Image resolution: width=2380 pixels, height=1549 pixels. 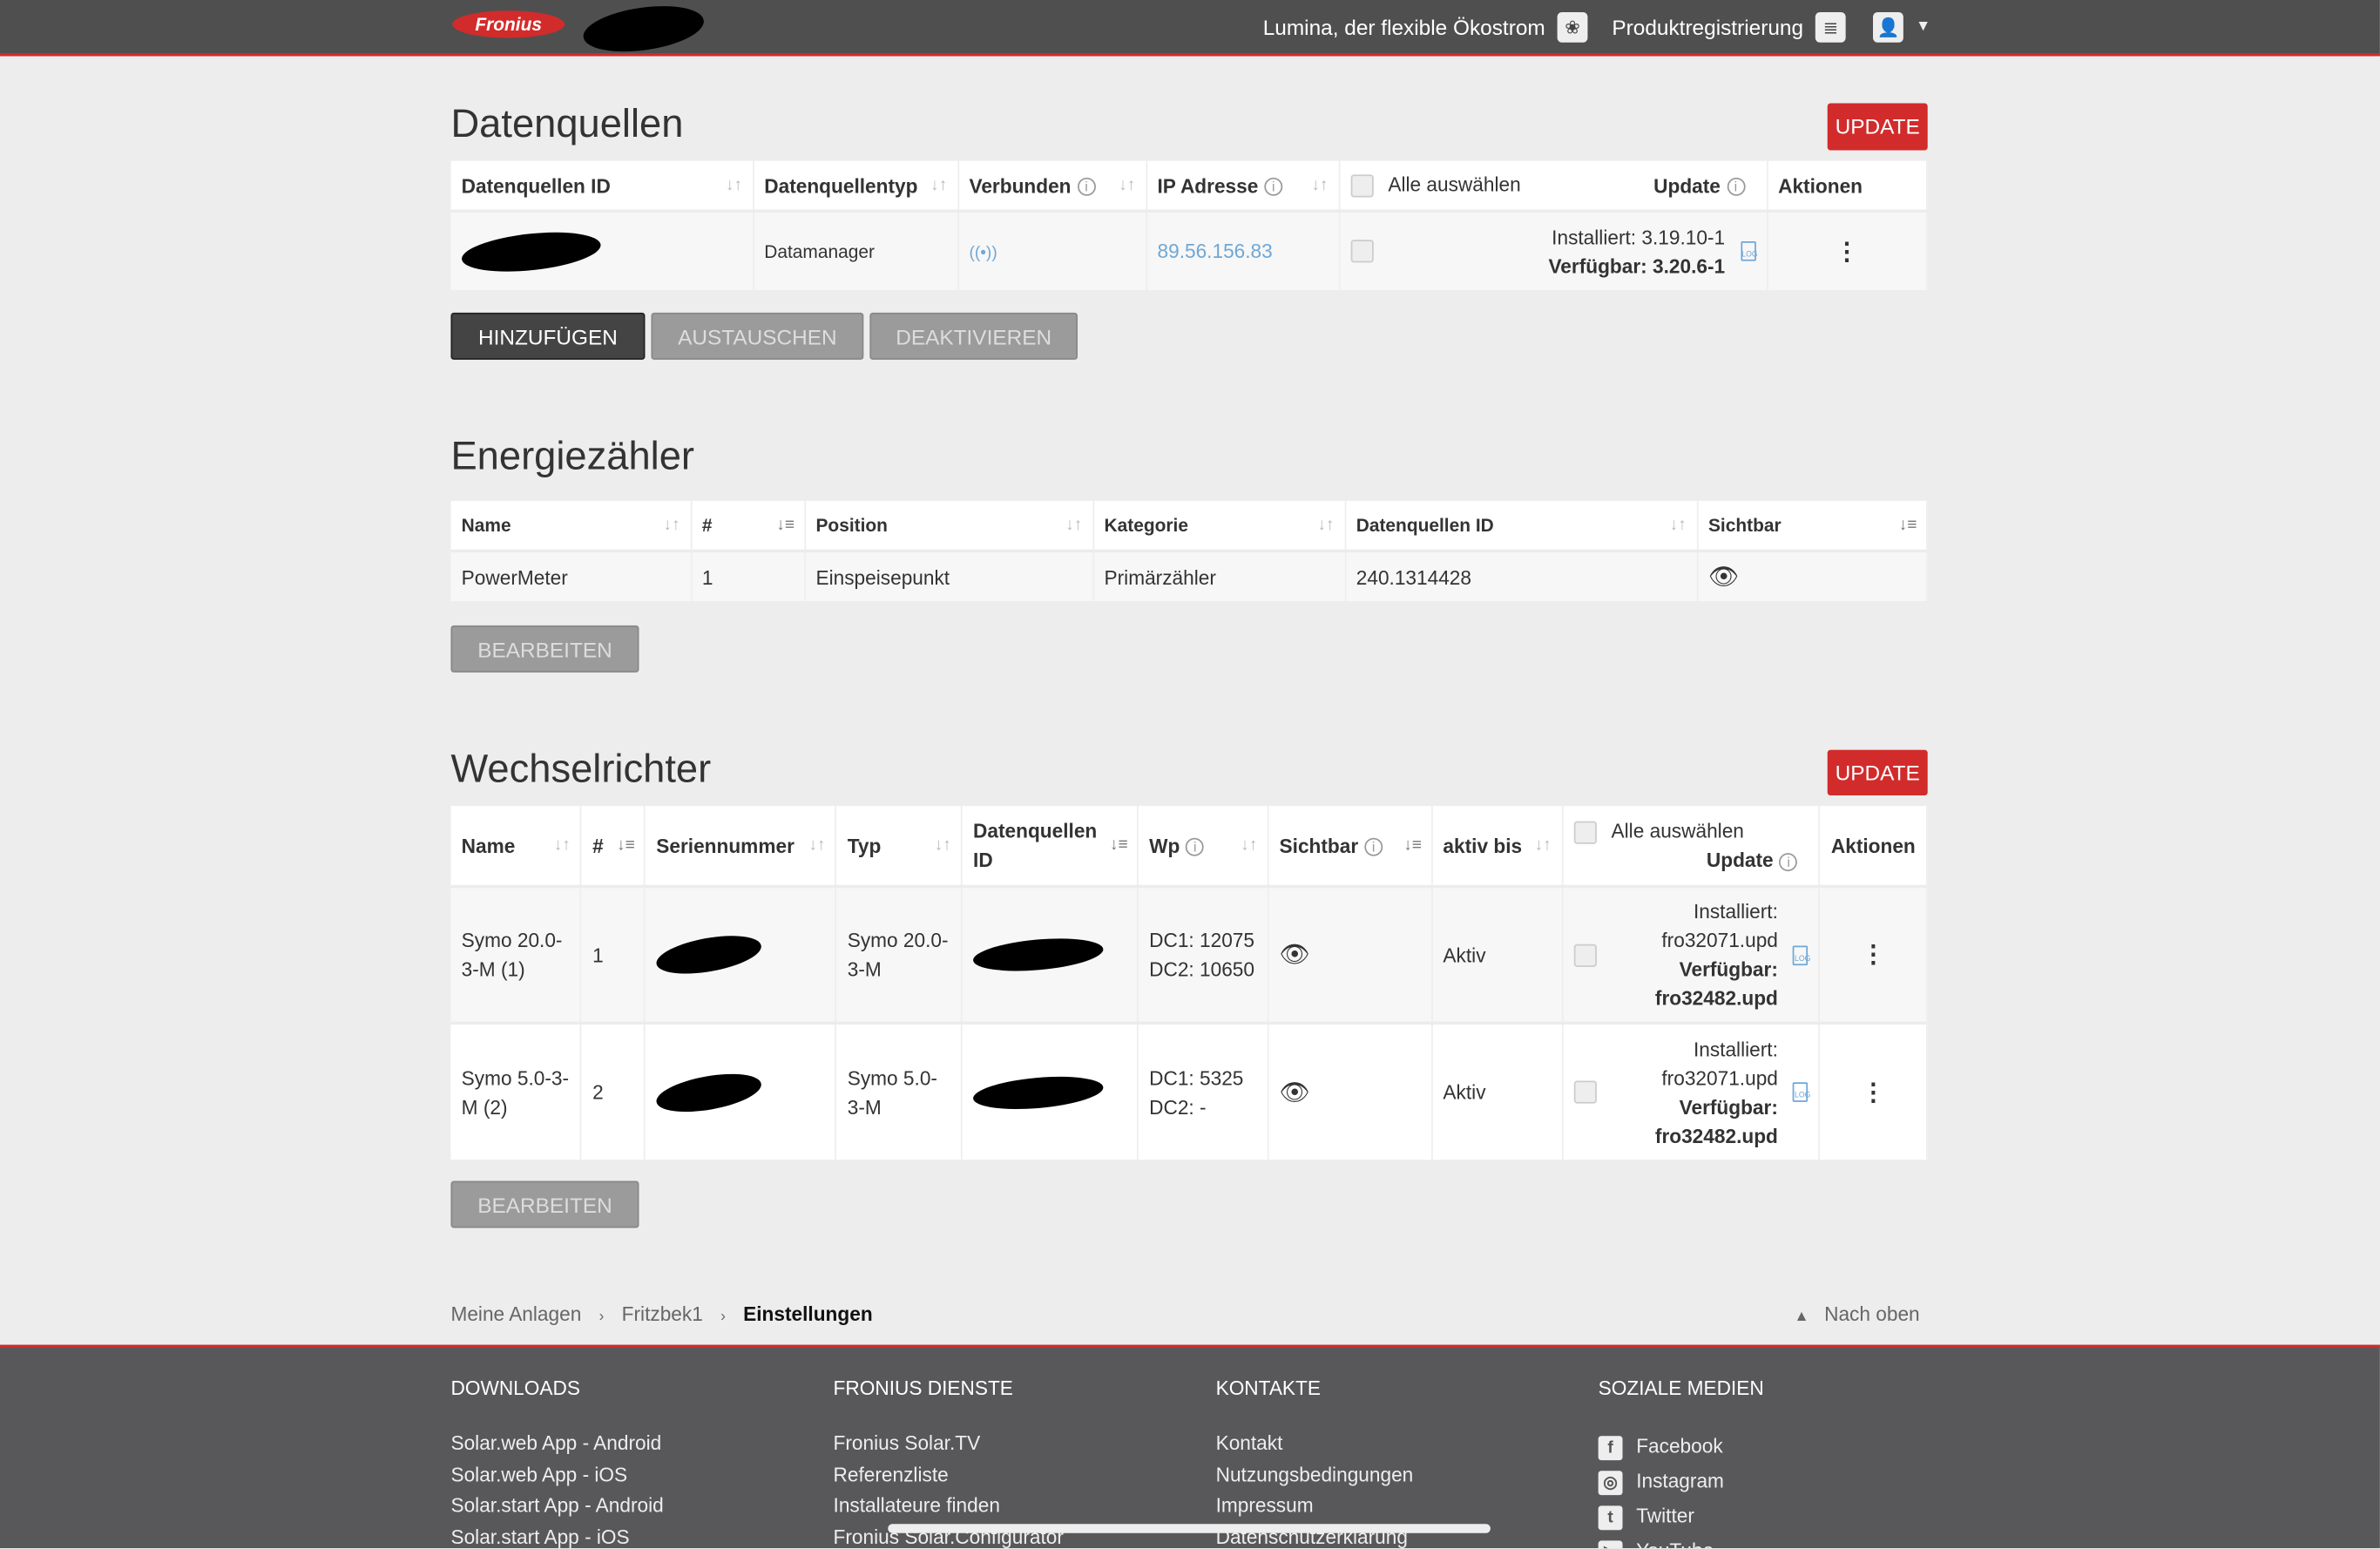 What do you see at coordinates (572, 455) in the screenshot?
I see `meters-title: Energiezähler` at bounding box center [572, 455].